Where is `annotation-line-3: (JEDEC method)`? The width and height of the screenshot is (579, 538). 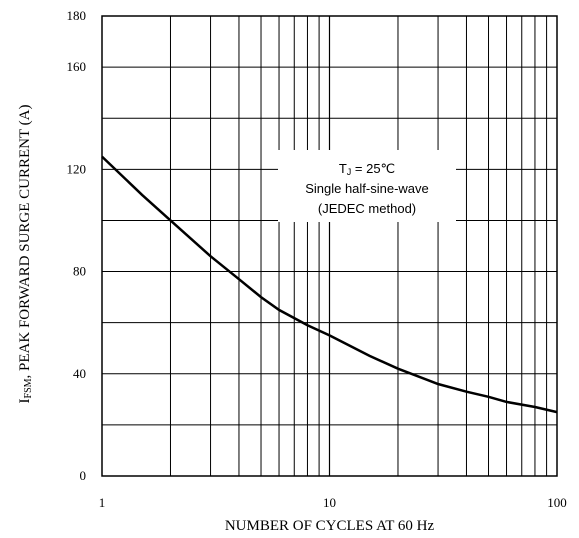
annotation-line-3: (JEDEC method) is located at coordinates (367, 208).